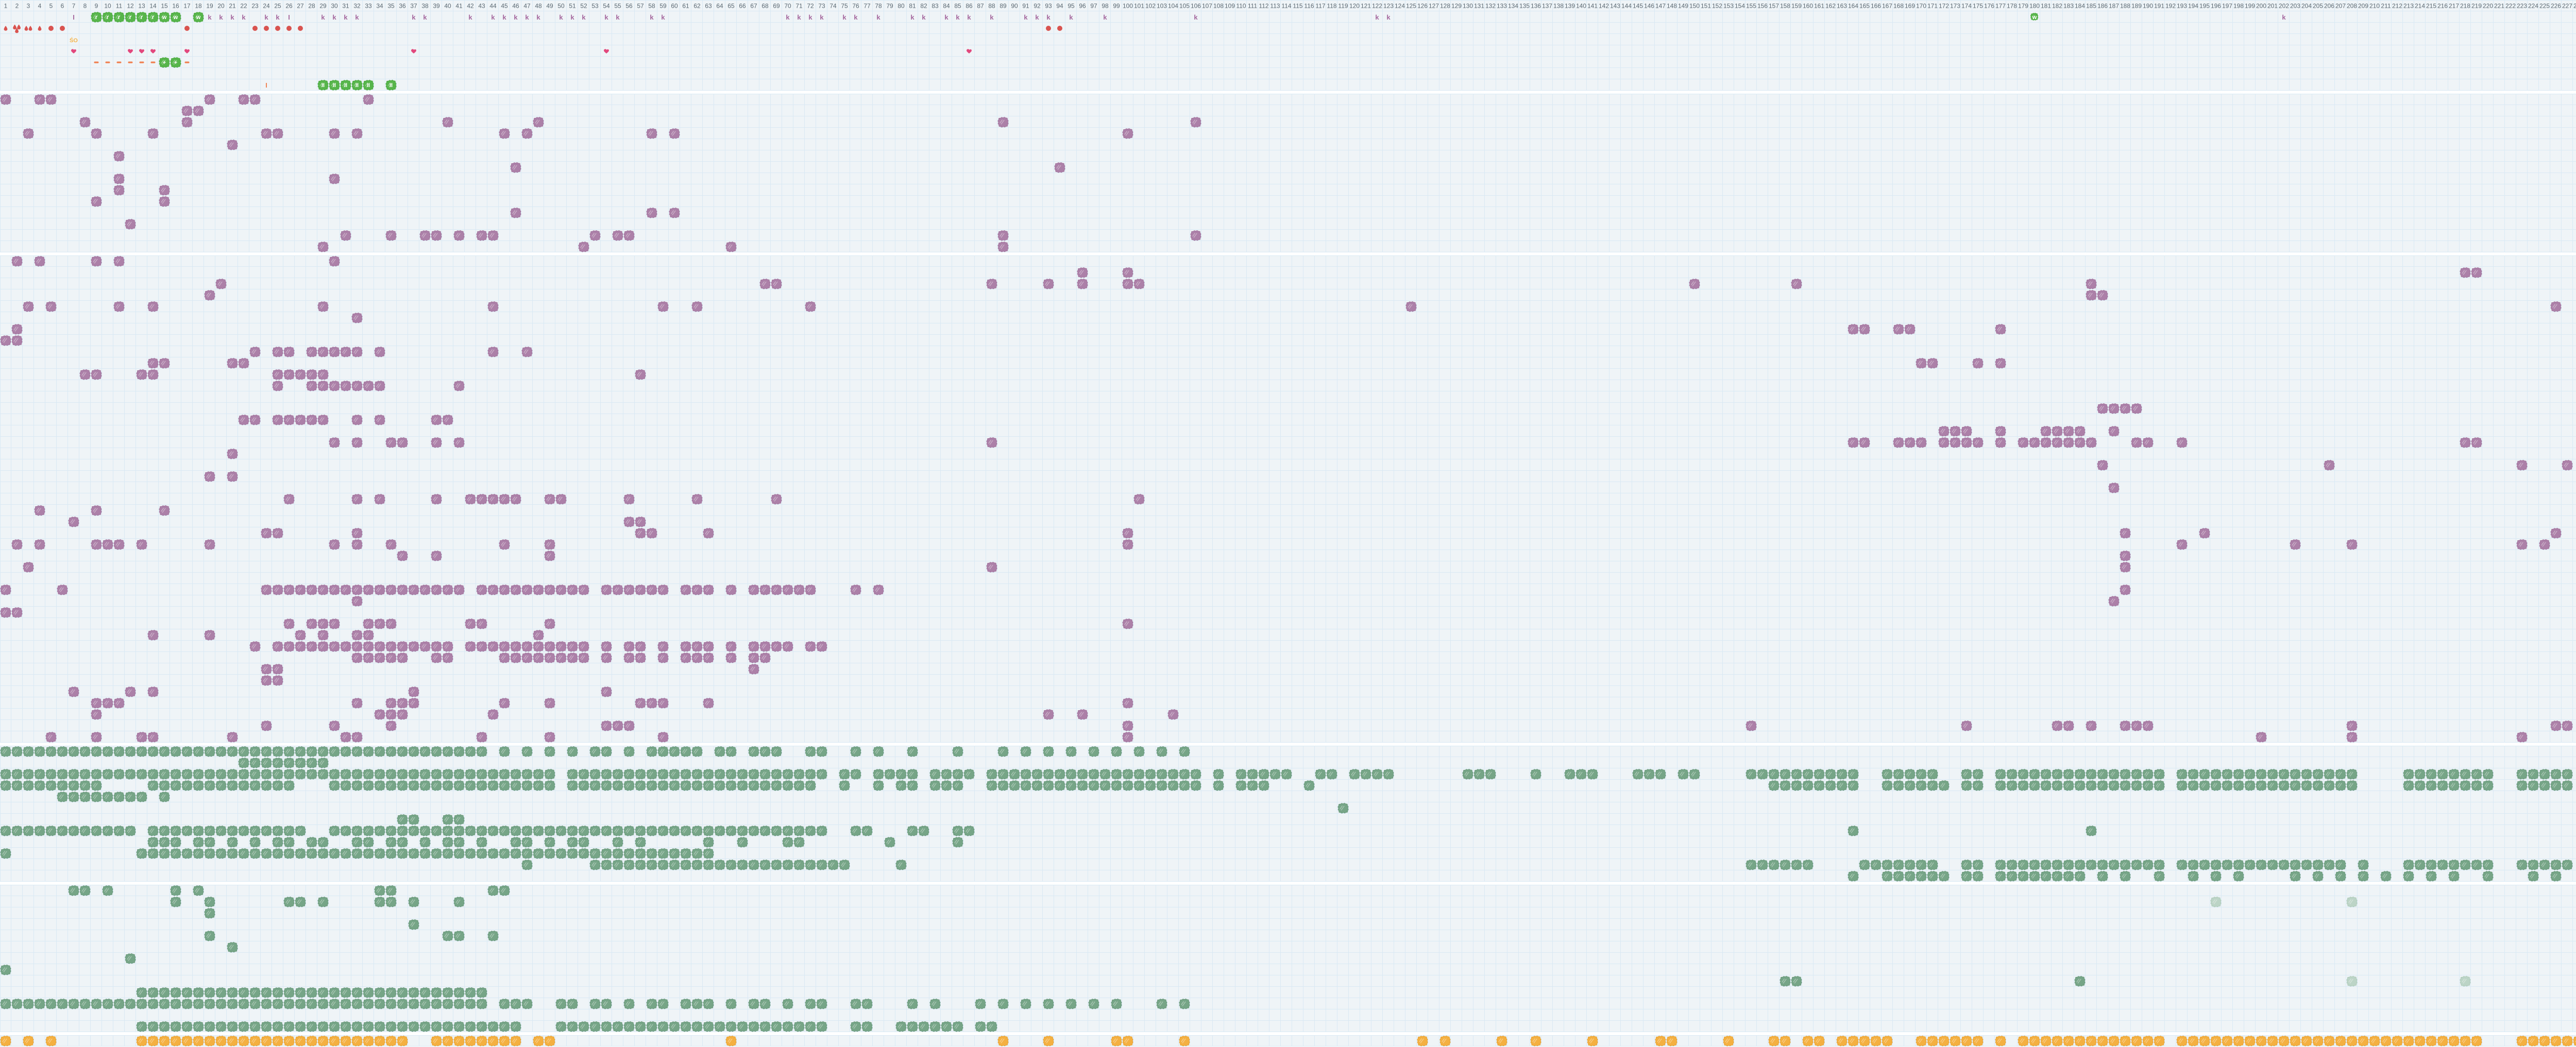 The height and width of the screenshot is (1047, 2576). I want to click on svg-text: 89, so click(1003, 7).